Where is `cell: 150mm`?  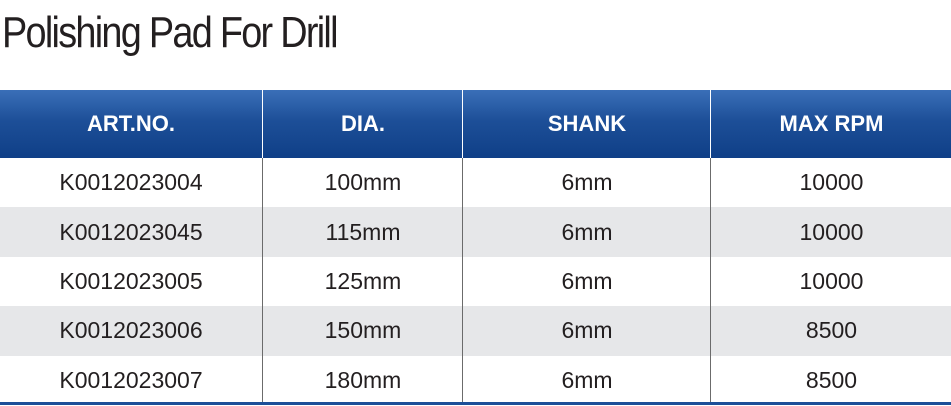 cell: 150mm is located at coordinates (362, 331).